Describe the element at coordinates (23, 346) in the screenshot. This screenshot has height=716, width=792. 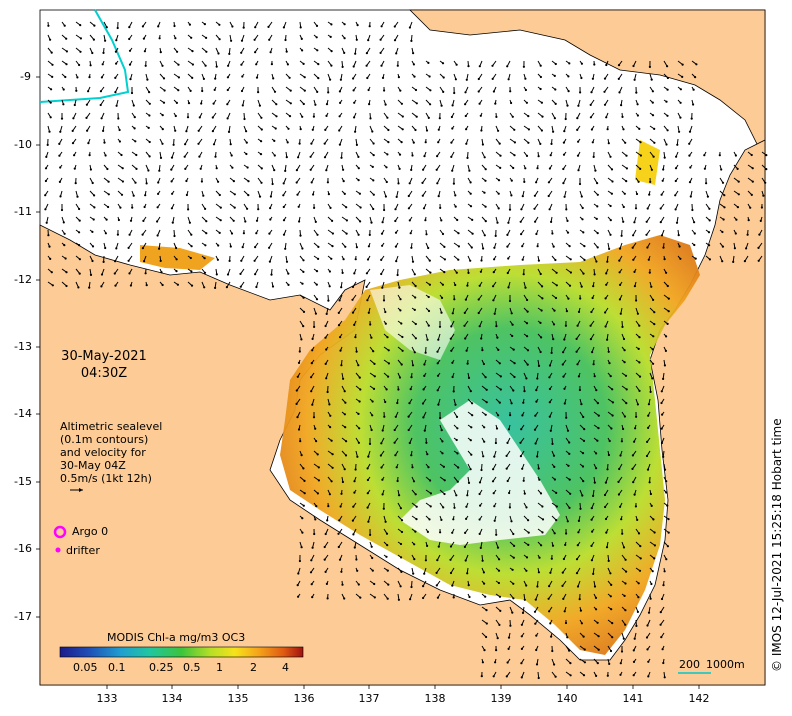
I see `y-tick: -13` at that location.